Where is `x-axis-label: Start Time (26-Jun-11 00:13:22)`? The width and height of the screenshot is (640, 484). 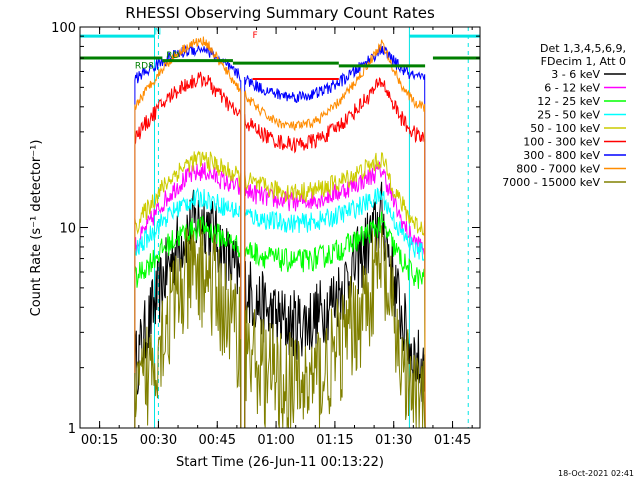 x-axis-label: Start Time (26-Jun-11 00:13:22) is located at coordinates (280, 462).